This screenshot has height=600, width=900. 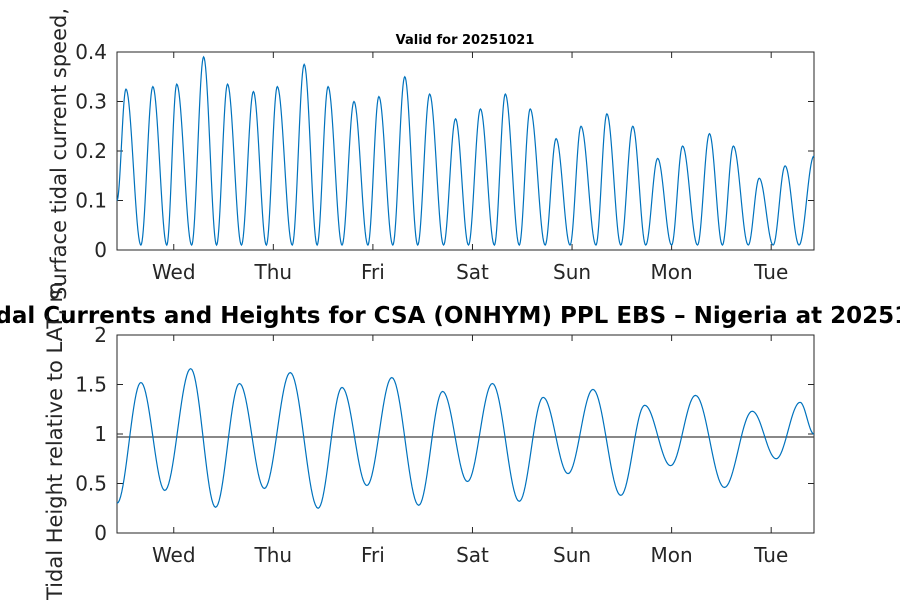 I want to click on bottom-chart-x-tick-label: Mon, so click(x=672, y=555).